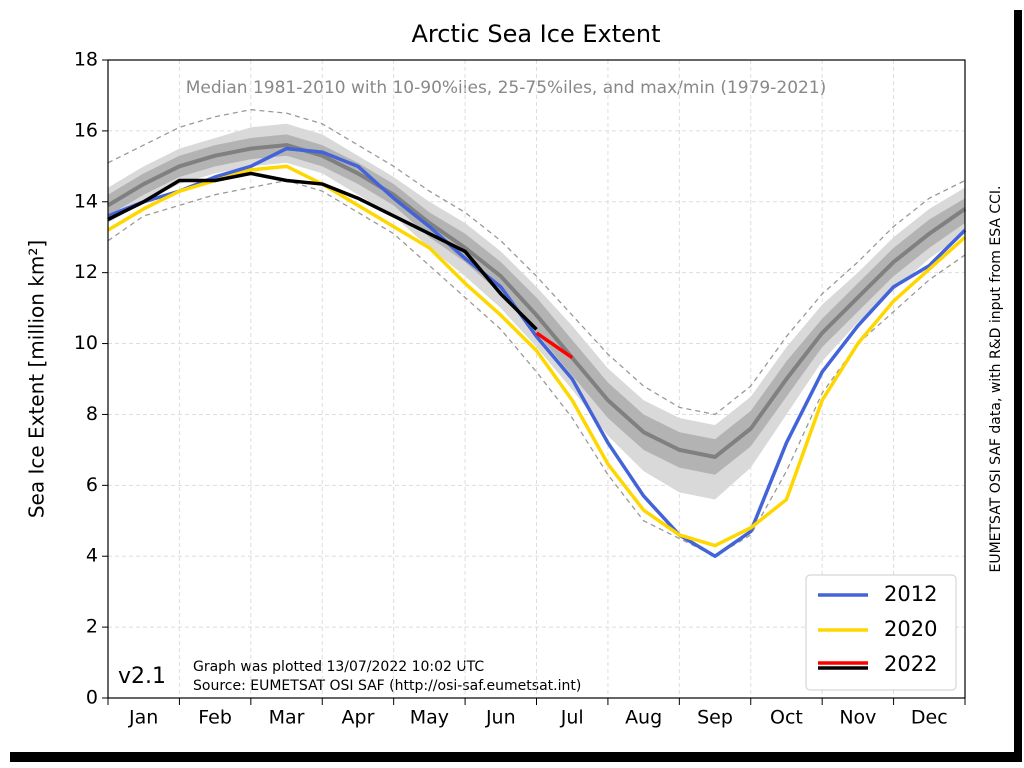 This screenshot has width=1024, height=768. Describe the element at coordinates (910, 664) in the screenshot. I see `legend-label: 2022` at that location.